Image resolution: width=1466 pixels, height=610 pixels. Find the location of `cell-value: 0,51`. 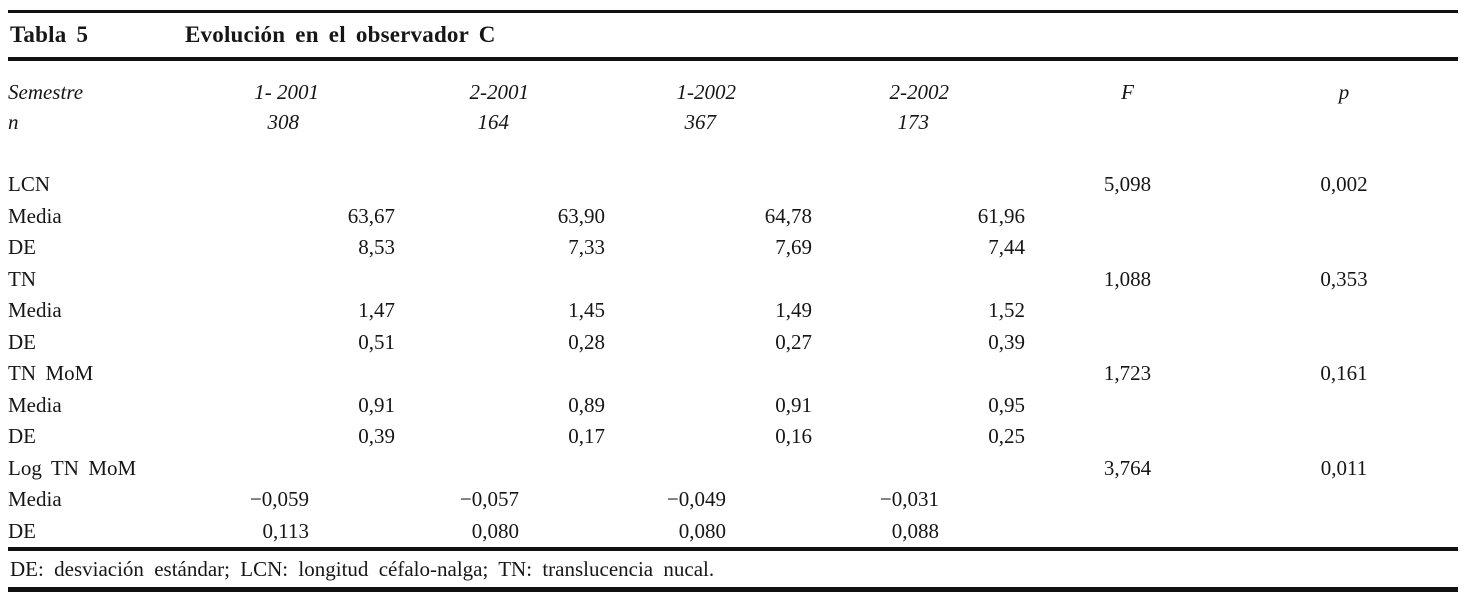

cell-value: 0,51 is located at coordinates (376, 341).